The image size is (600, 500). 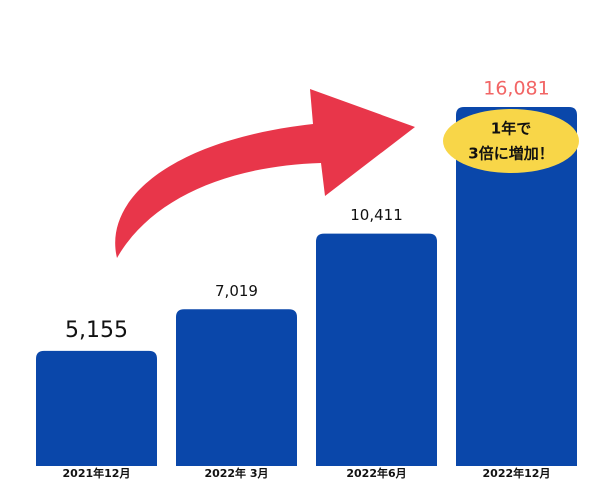 I want to click on value-label: 16,081, so click(x=516, y=89).